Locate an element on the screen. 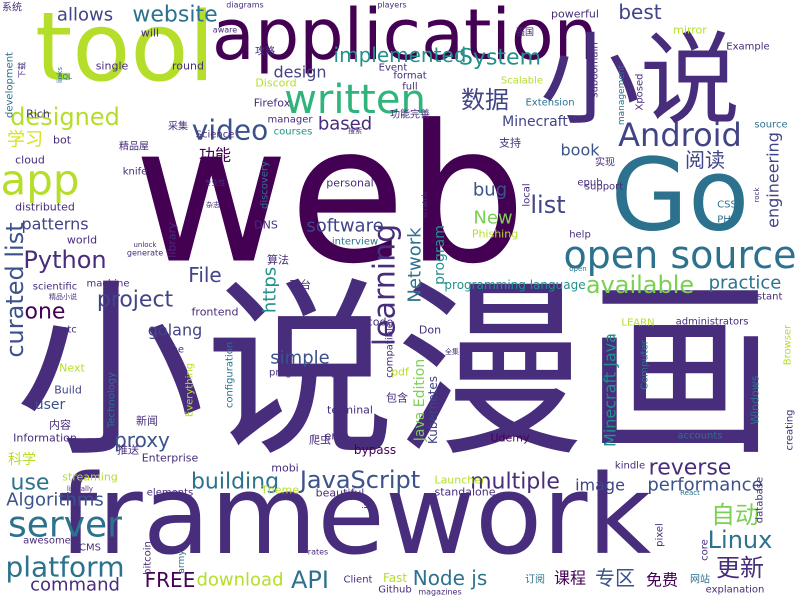 The width and height of the screenshot is (800, 600). word: support is located at coordinates (604, 187).